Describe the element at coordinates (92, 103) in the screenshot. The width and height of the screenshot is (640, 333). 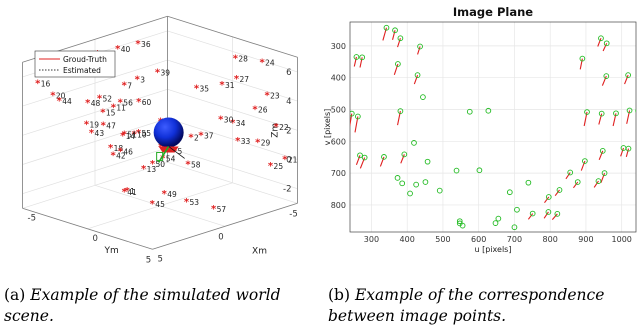
I see `world-point: * 48` at that location.